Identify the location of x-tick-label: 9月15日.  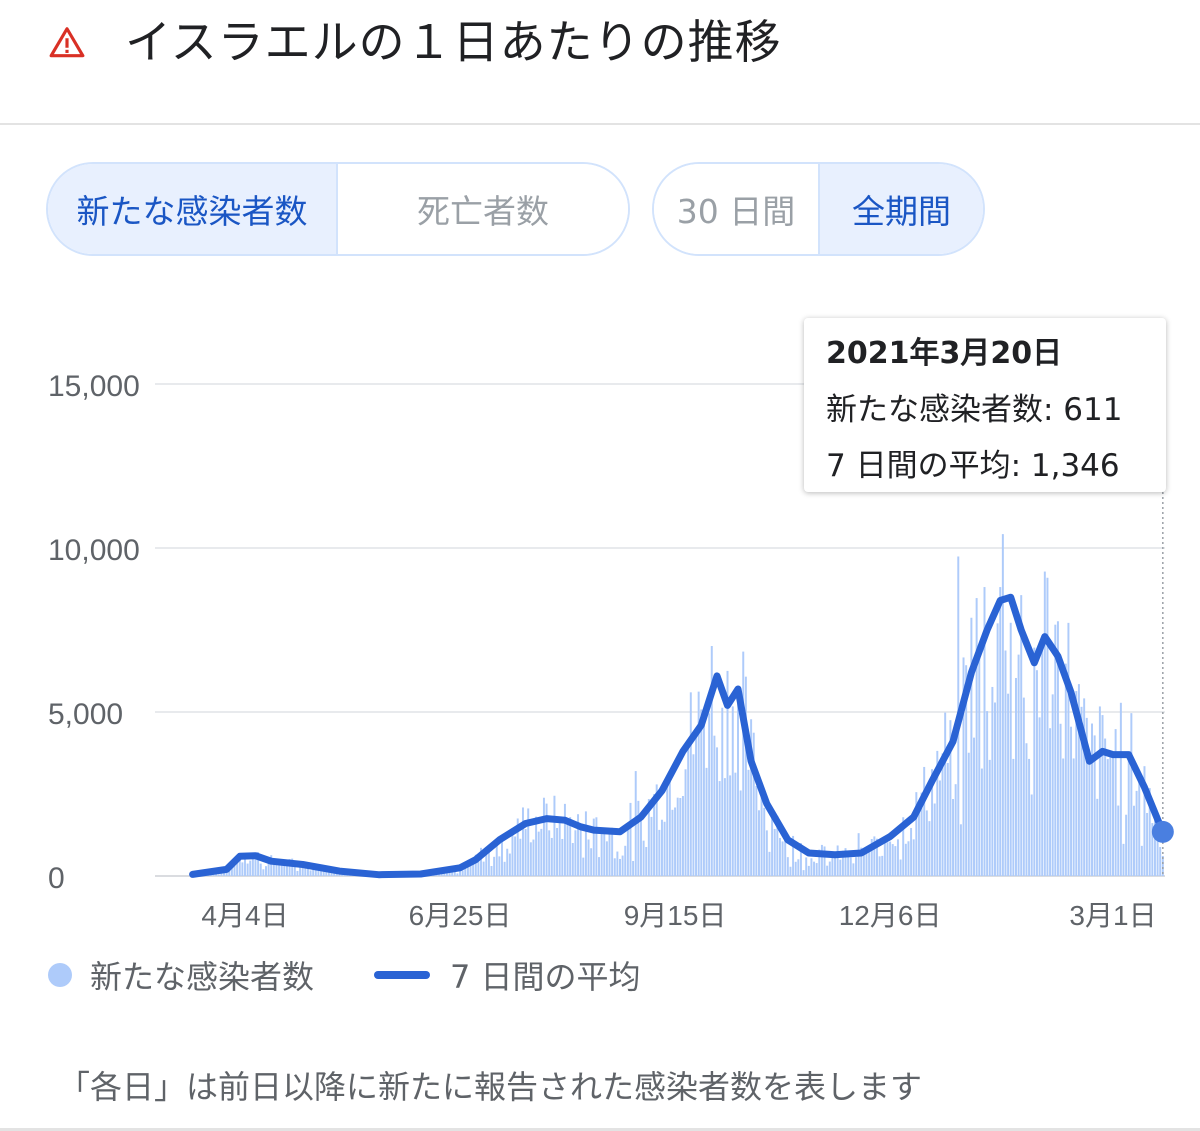
(675, 915).